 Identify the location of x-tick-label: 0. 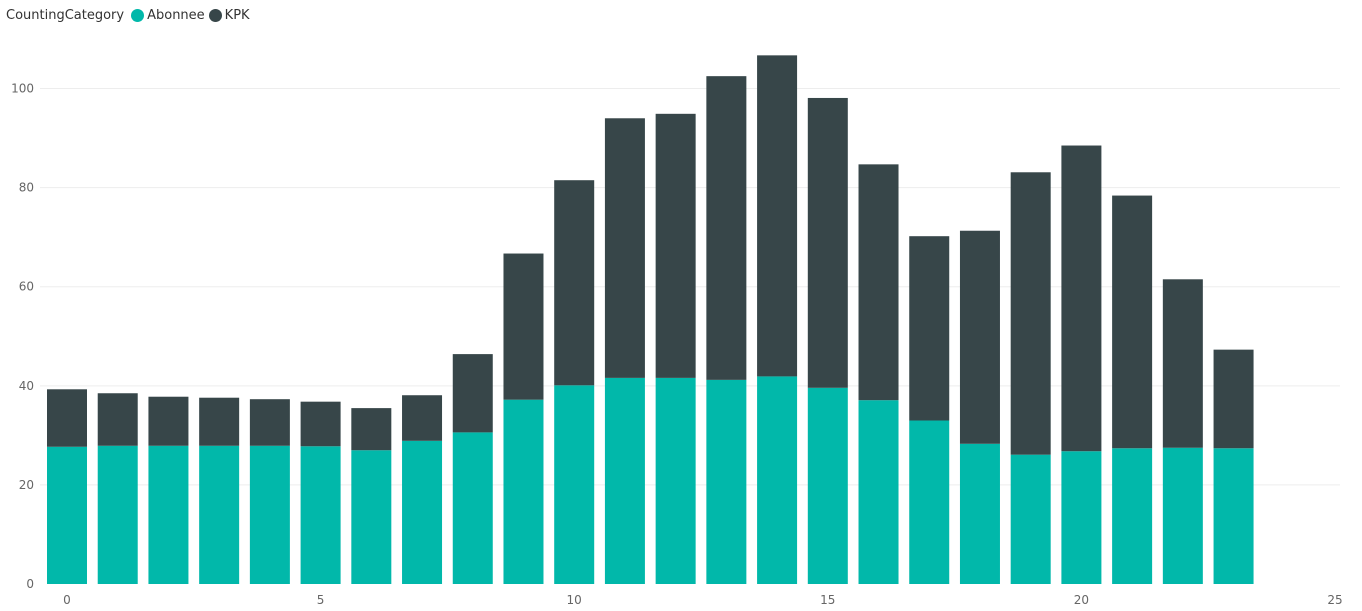
(67, 600).